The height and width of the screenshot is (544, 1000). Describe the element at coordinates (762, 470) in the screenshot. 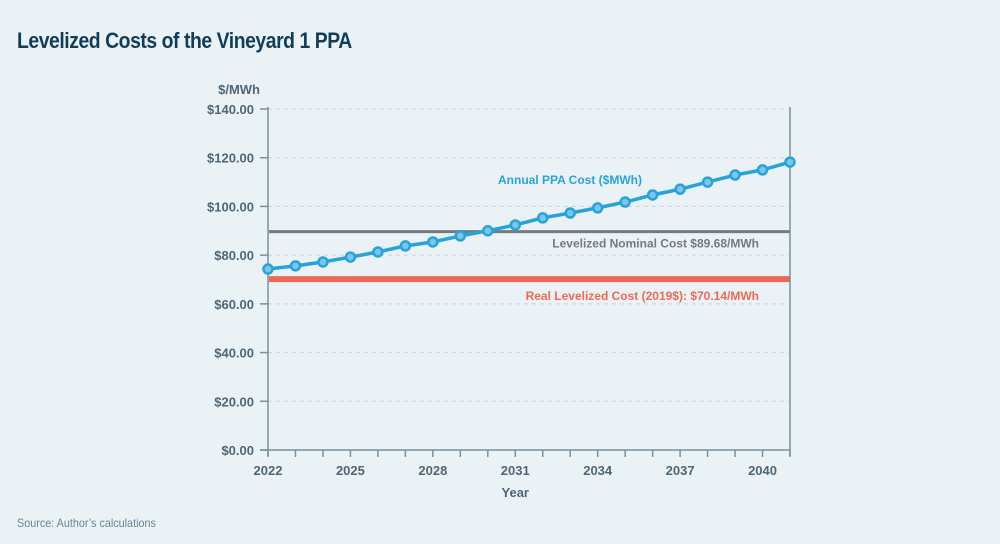

I see `x-tick-label: 2040` at that location.